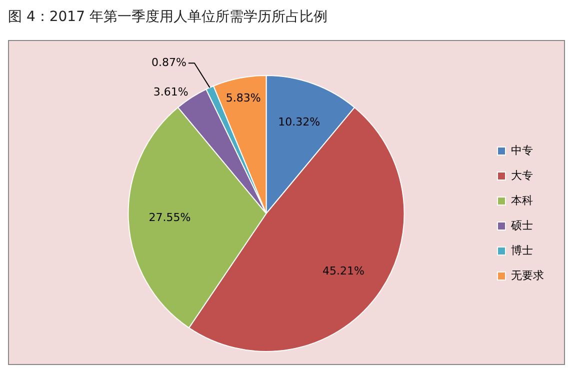  What do you see at coordinates (522, 150) in the screenshot?
I see `legend-label: 中专` at bounding box center [522, 150].